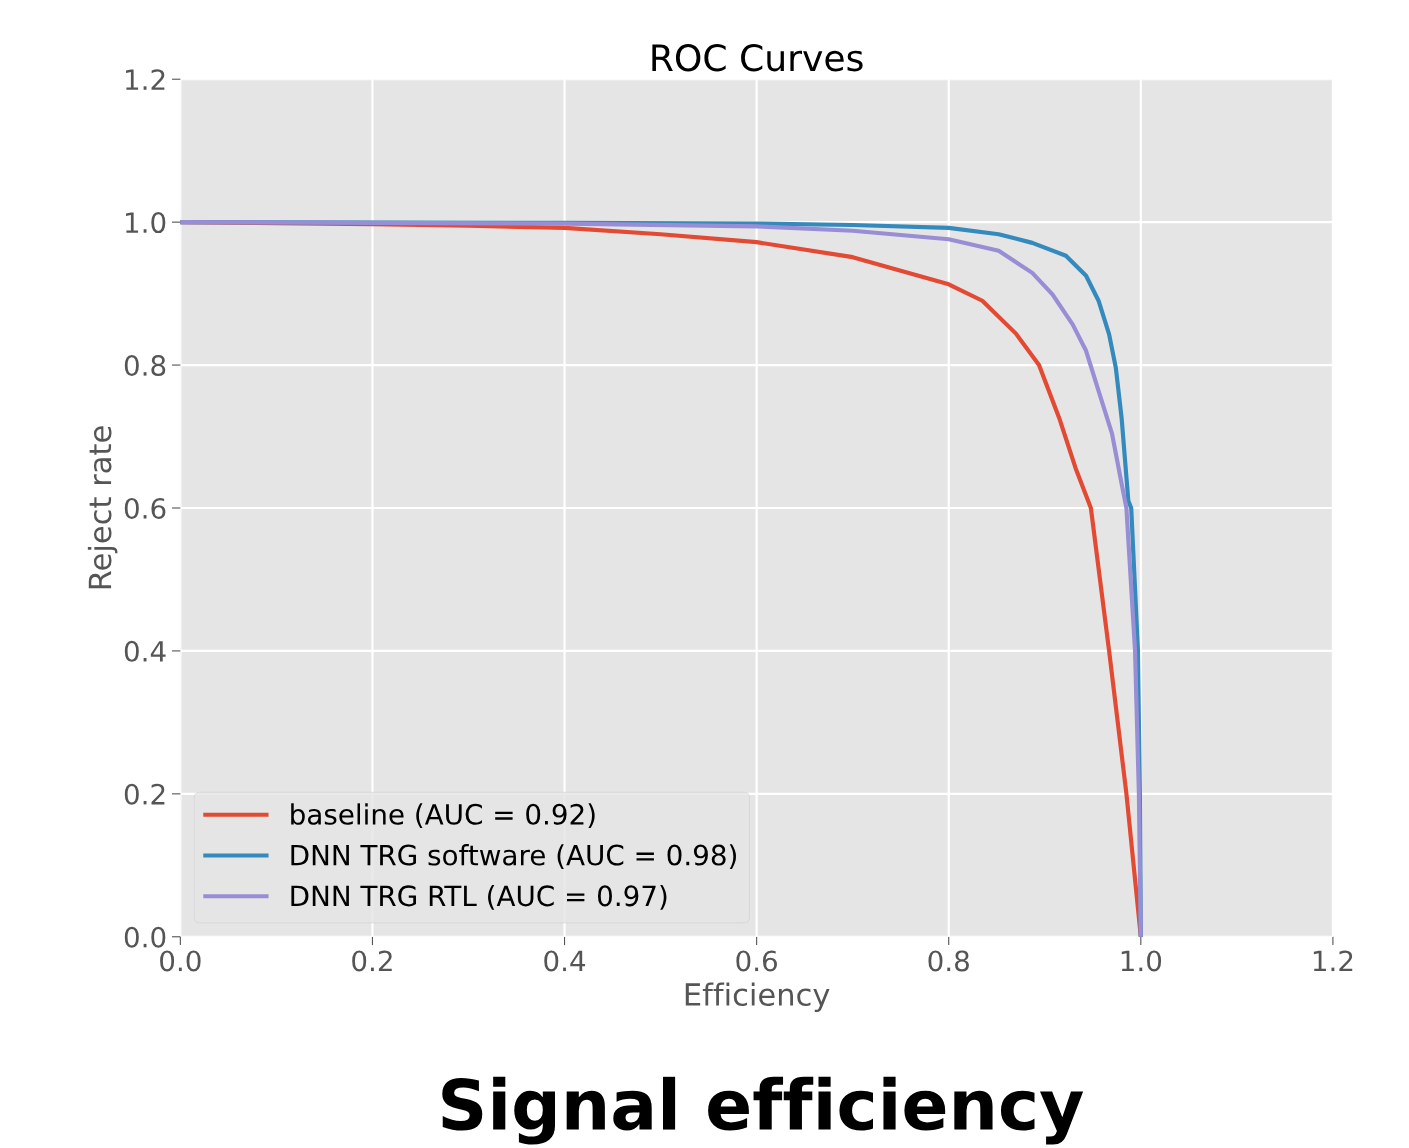 This screenshot has width=1409, height=1148. What do you see at coordinates (763, 1110) in the screenshot?
I see `text: Signal efficiency` at bounding box center [763, 1110].